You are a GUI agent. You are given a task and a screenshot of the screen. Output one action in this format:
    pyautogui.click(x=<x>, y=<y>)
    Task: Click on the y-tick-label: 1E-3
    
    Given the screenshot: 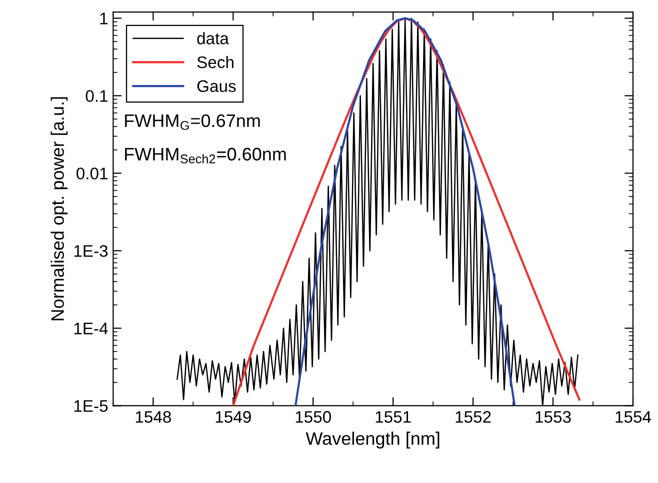 What is the action you would take?
    pyautogui.click(x=91, y=251)
    